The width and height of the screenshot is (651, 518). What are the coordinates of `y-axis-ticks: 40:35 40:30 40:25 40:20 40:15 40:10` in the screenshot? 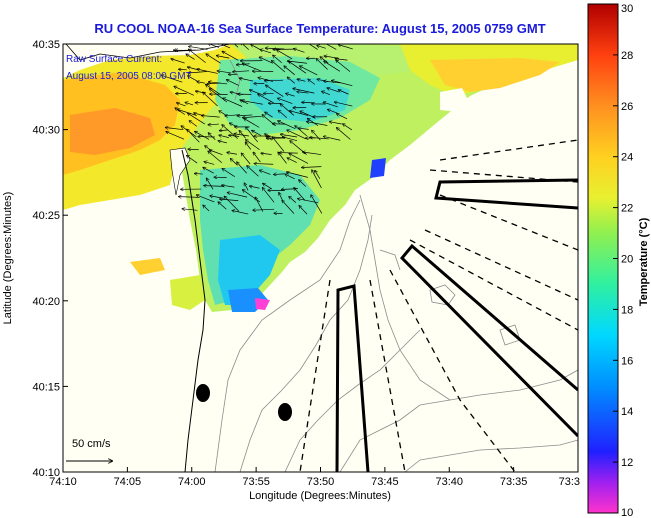 It's located at (50, 259).